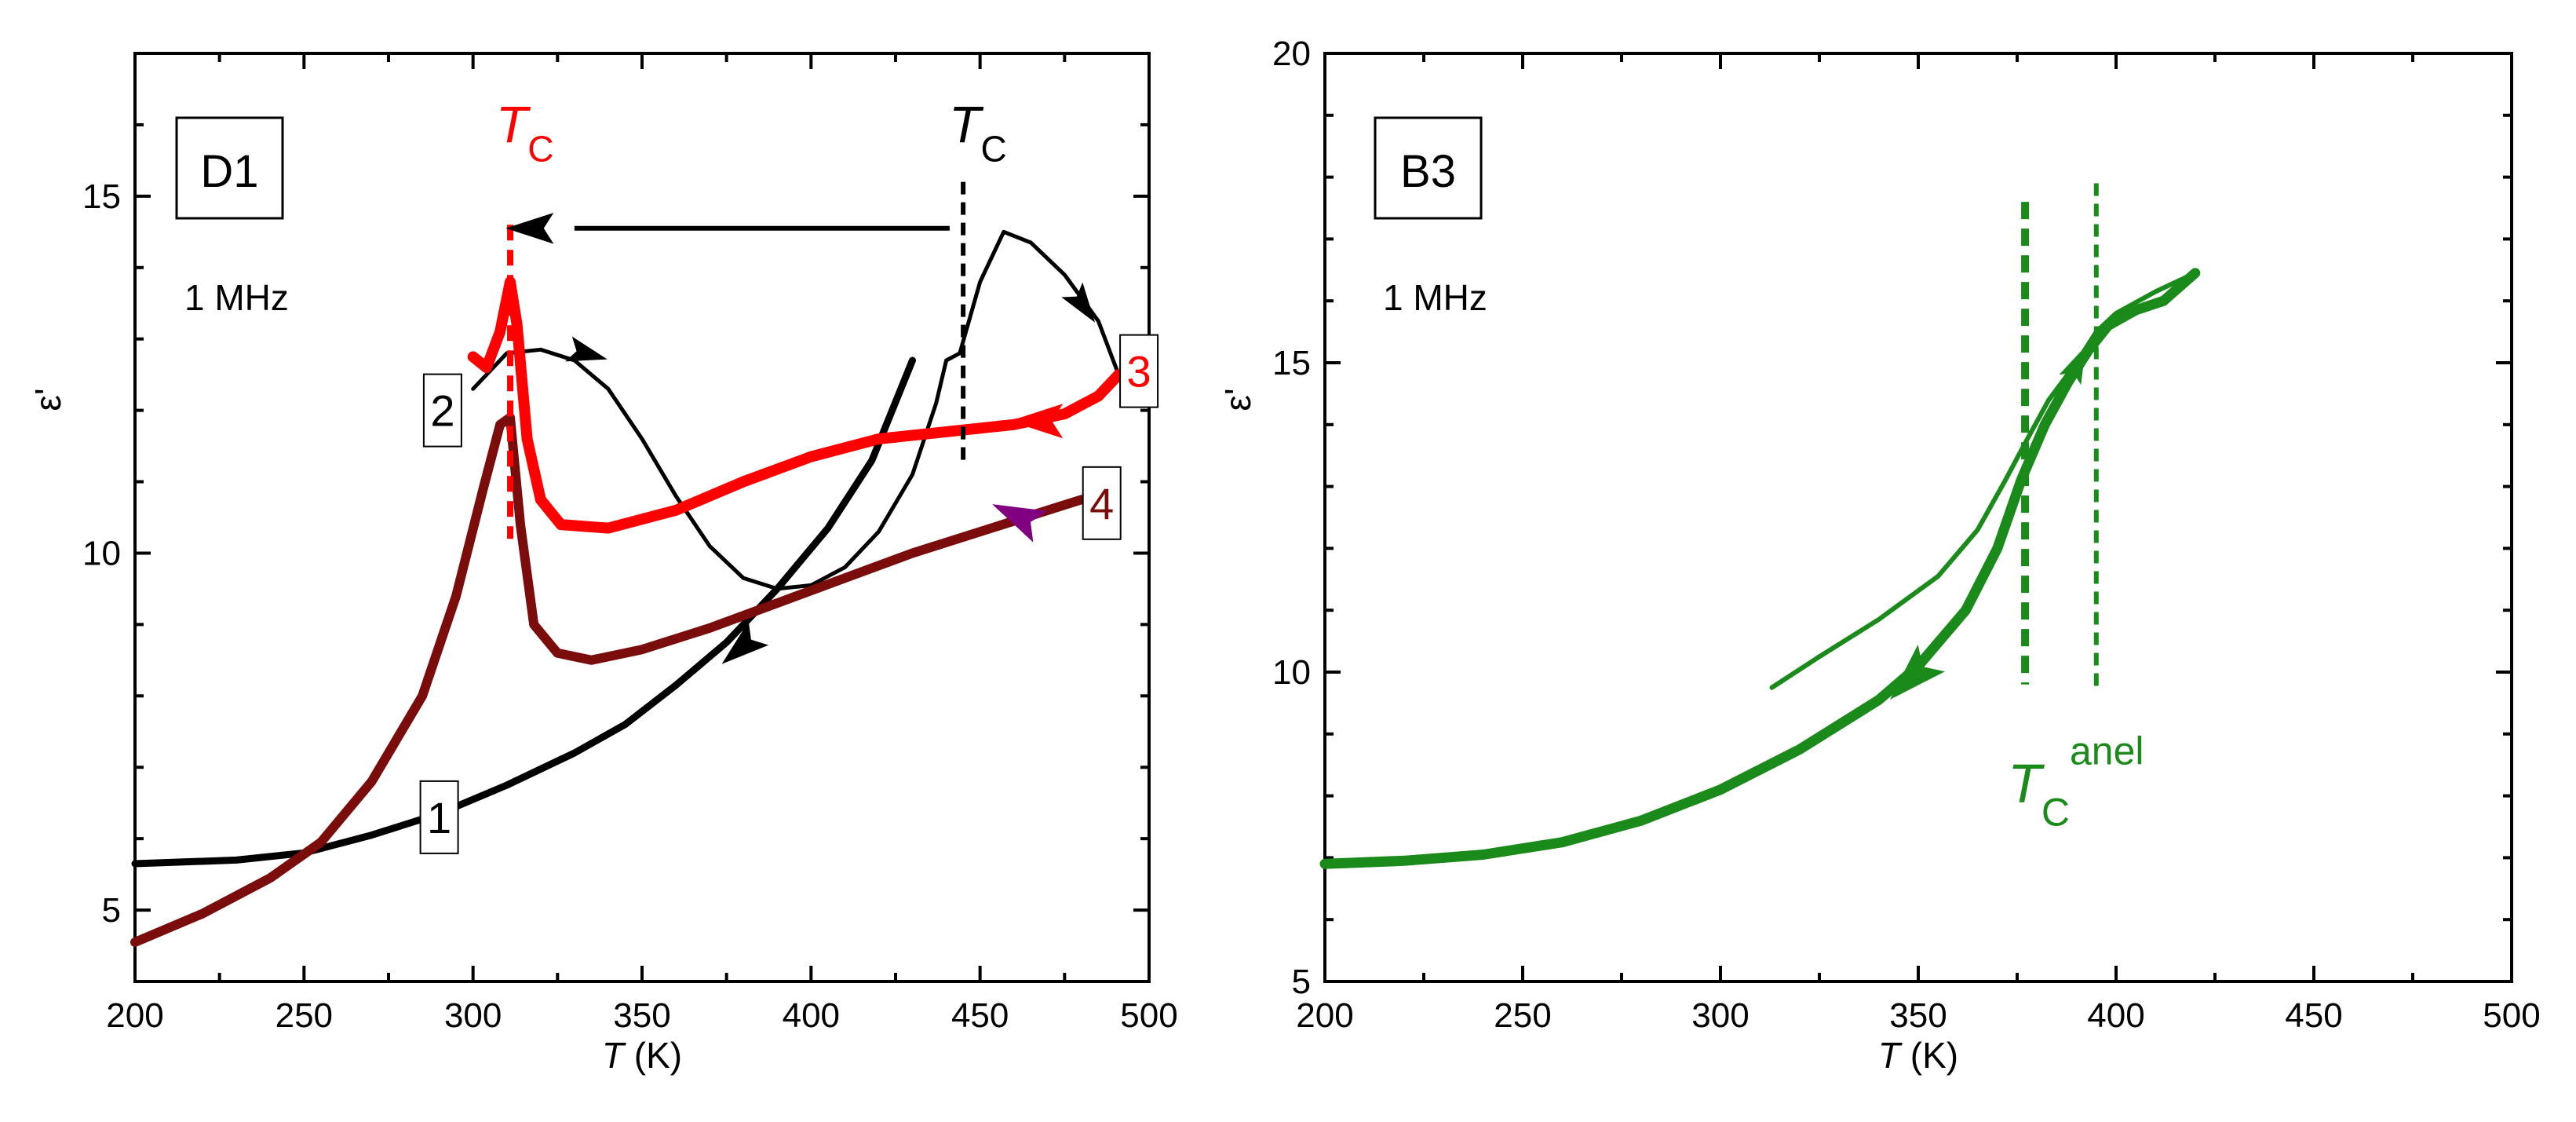 Image resolution: width=2576 pixels, height=1122 pixels. Describe the element at coordinates (1428, 171) in the screenshot. I see `panel-label: B3` at that location.